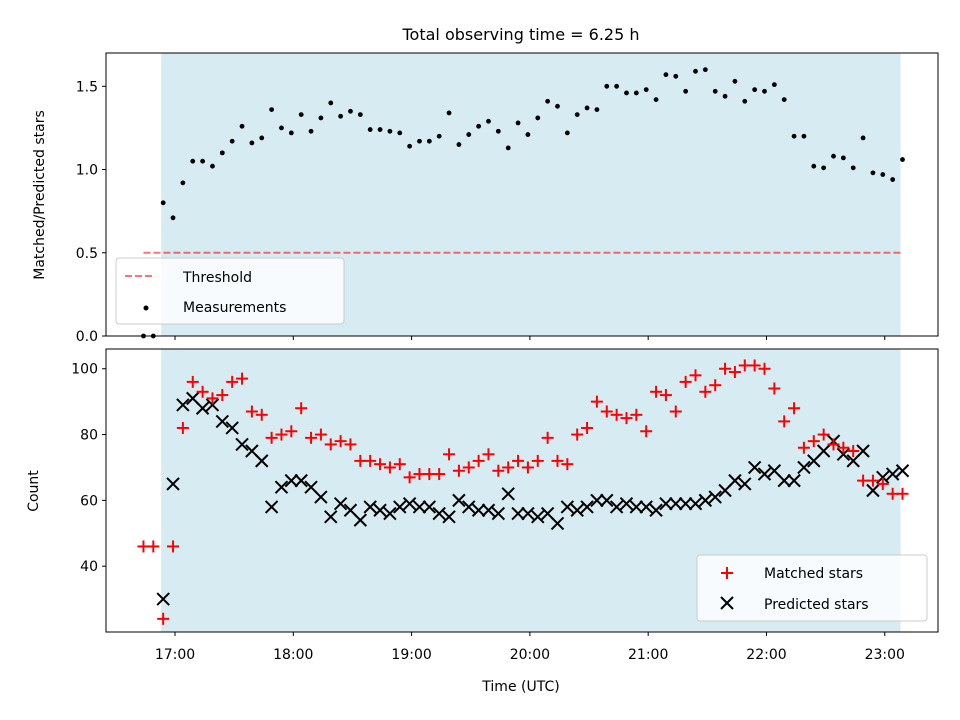 Image resolution: width=960 pixels, height=720 pixels. What do you see at coordinates (813, 574) in the screenshot?
I see `legend-matched-label: Matched stars` at bounding box center [813, 574].